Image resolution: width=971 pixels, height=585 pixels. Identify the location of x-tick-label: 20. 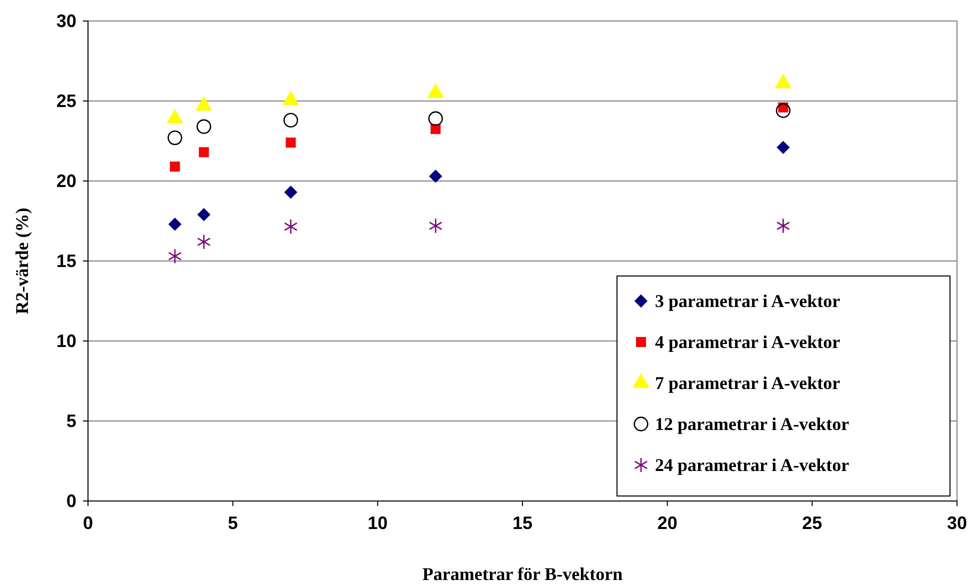
(667, 522).